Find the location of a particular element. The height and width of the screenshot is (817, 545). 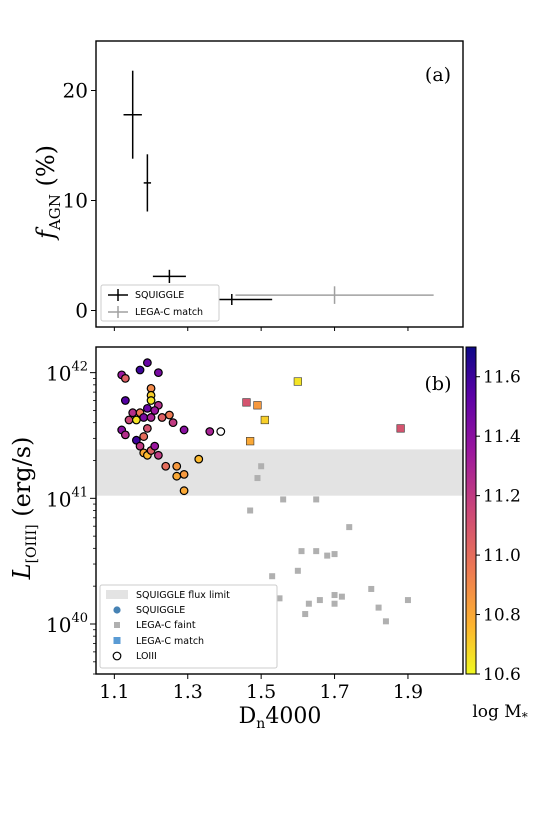

panel-a-label: (a) is located at coordinates (438, 75).